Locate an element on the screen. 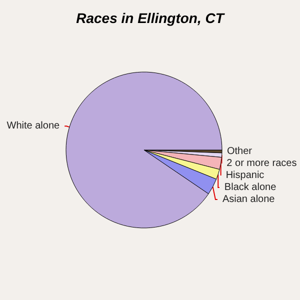  slice-label: 2 or more races is located at coordinates (261, 164).